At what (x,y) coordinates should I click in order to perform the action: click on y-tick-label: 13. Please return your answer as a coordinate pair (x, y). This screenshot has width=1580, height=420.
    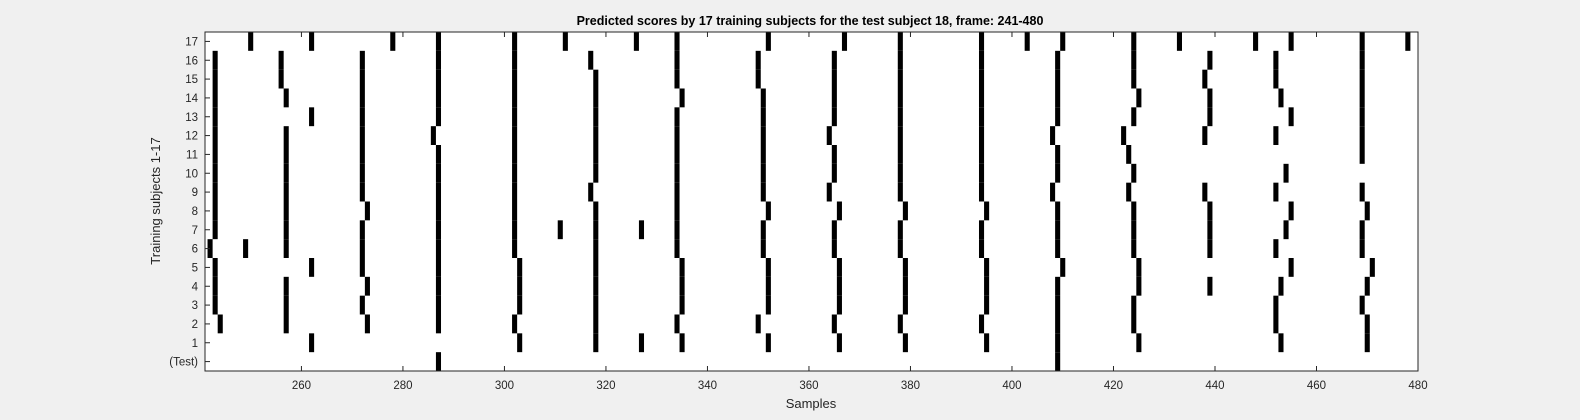
    Looking at the image, I should click on (191, 118).